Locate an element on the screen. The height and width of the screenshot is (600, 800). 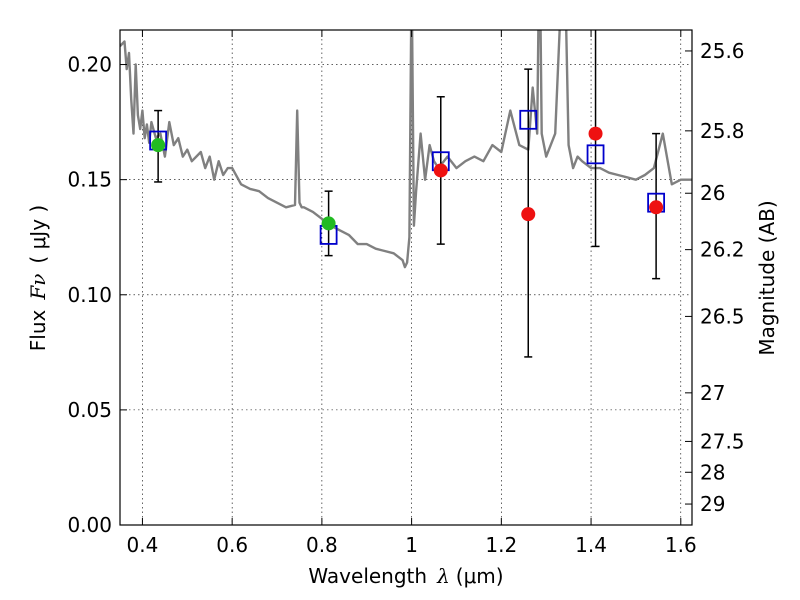
y-axis-title-unit: ( μJy ) is located at coordinates (38, 234).